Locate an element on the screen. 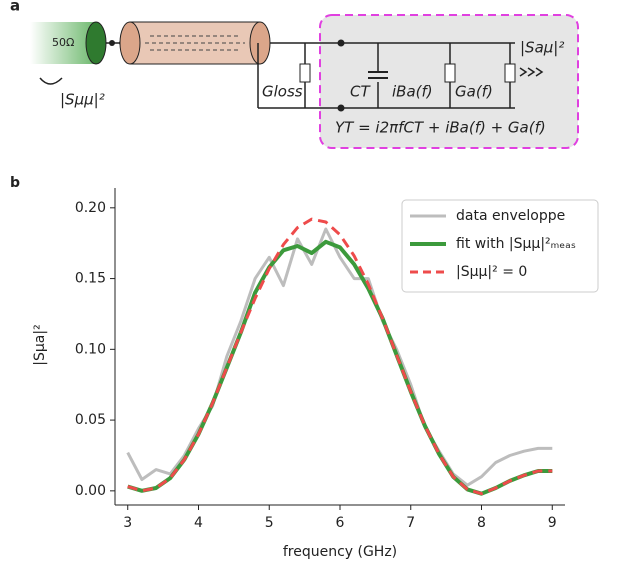 Image resolution: width=634 pixels, height=571 pixels. source-label: 50Ω is located at coordinates (63, 42).